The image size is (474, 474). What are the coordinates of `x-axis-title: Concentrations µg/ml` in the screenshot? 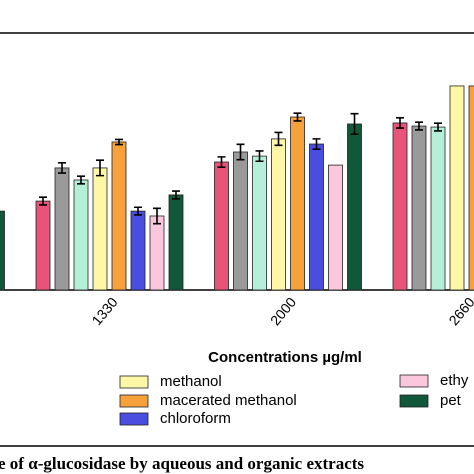 It's located at (285, 357).